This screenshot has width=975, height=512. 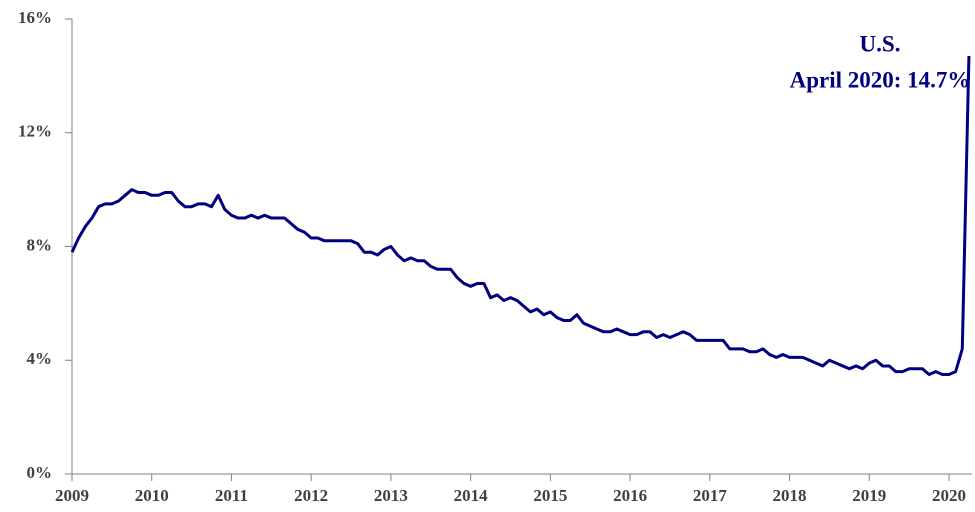 What do you see at coordinates (152, 495) in the screenshot?
I see `x-tick-label: 2010` at bounding box center [152, 495].